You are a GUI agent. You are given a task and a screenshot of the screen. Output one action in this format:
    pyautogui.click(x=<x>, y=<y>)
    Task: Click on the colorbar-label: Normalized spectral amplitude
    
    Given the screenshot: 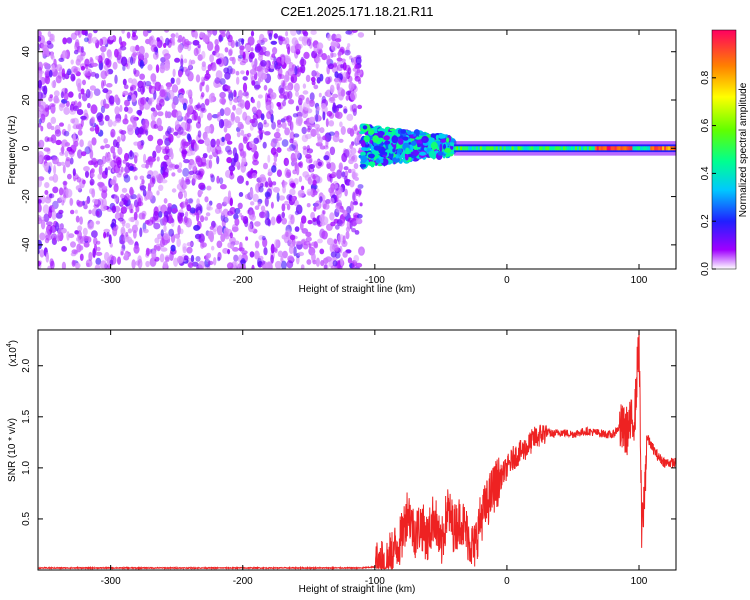 What is the action you would take?
    pyautogui.click(x=743, y=149)
    